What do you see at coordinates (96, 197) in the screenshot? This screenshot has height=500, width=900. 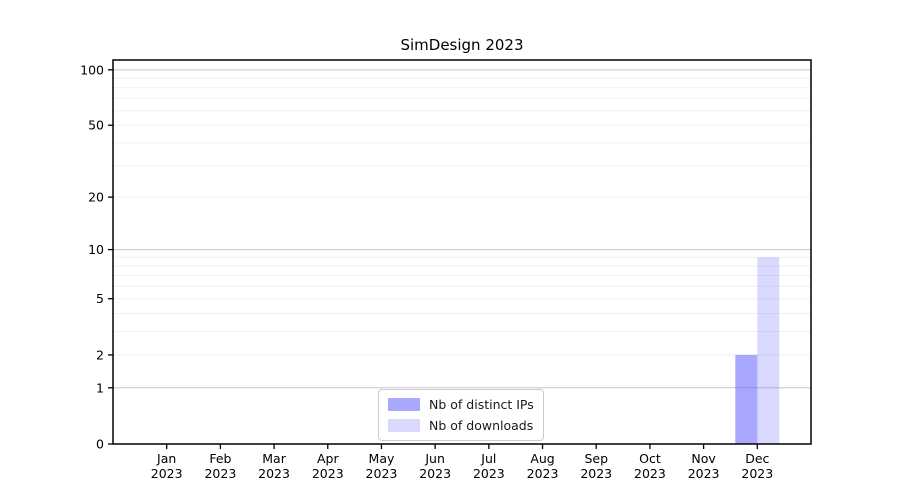 I see `y-tick-label: 20` at bounding box center [96, 197].